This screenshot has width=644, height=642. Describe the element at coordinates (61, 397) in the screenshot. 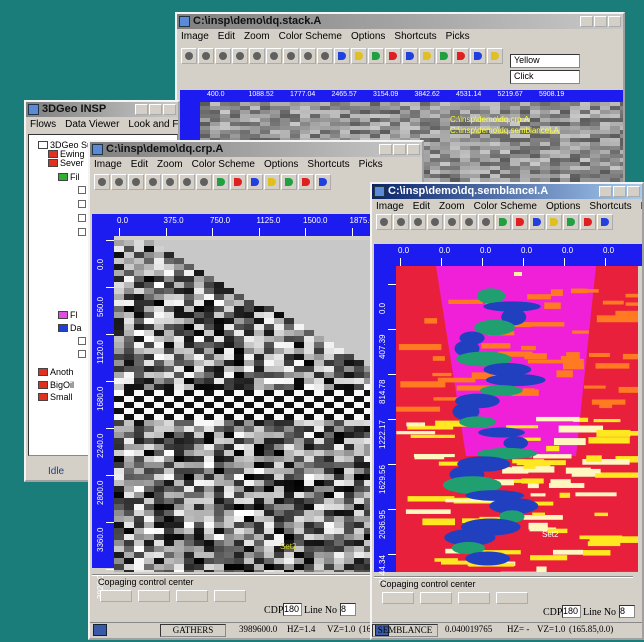

I see `tree-node: Small` at that location.